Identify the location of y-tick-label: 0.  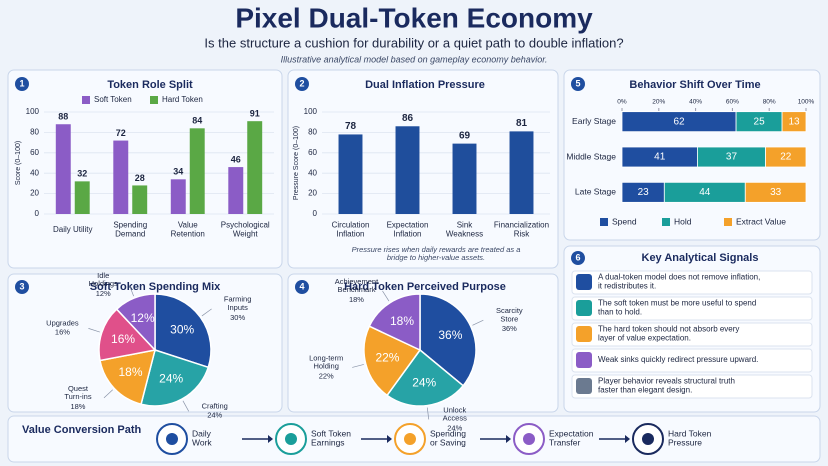
(315, 213).